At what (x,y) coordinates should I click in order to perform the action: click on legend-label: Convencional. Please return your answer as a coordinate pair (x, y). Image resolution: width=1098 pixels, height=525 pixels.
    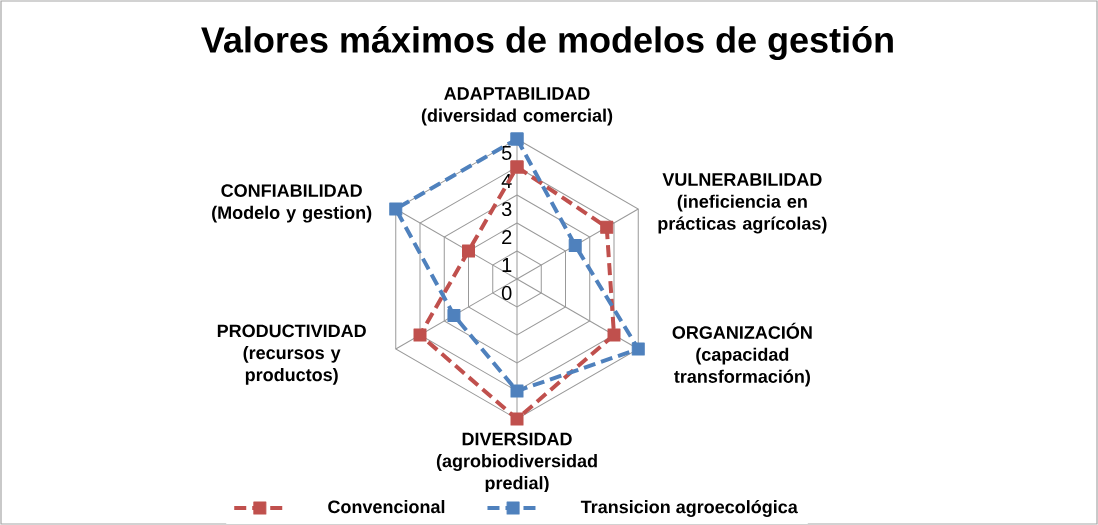
    Looking at the image, I should click on (386, 506).